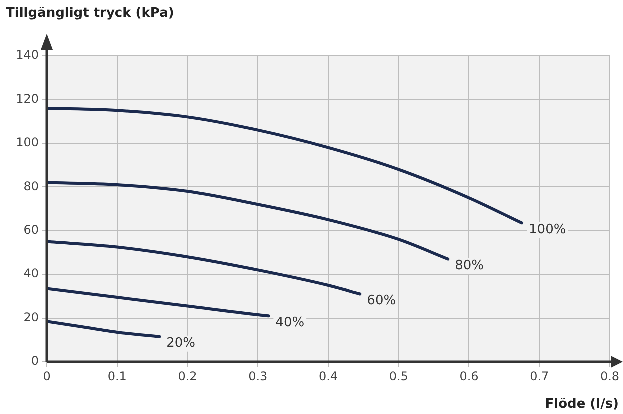  Describe the element at coordinates (31, 186) in the screenshot. I see `y-tick-label: 80` at that location.